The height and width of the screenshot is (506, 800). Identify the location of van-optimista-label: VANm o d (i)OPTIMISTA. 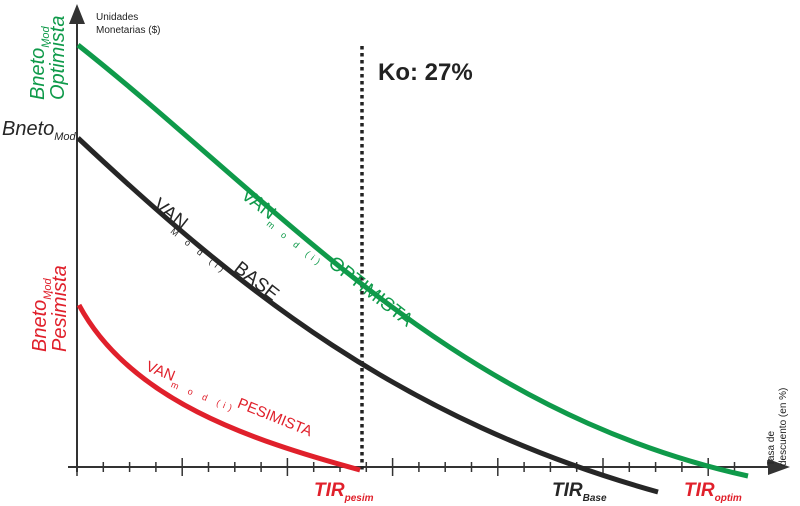
(326, 258).